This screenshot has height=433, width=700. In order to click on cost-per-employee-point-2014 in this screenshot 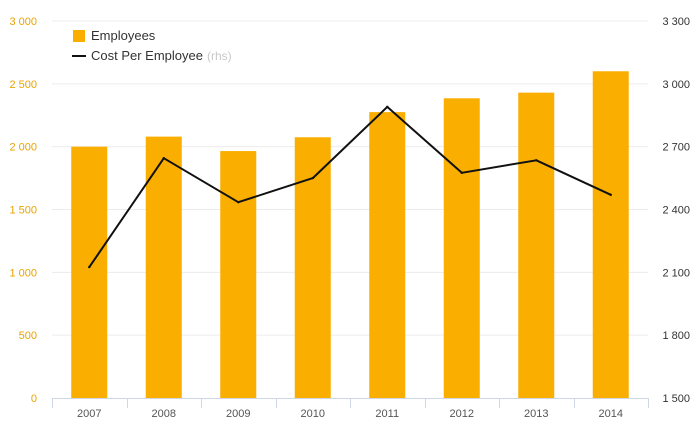, I will do `click(610, 195)`.